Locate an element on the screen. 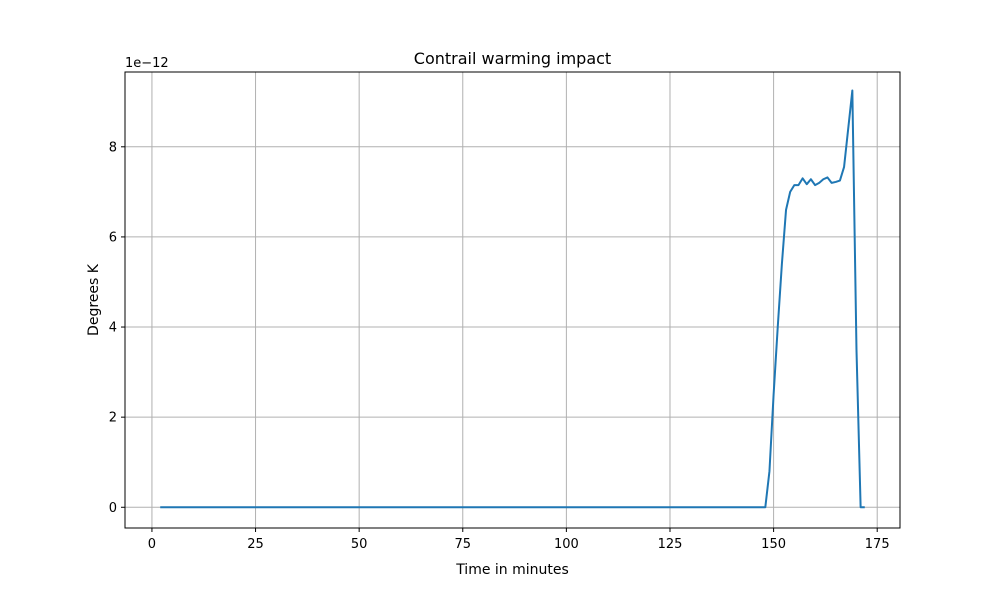 This screenshot has height=605, width=1000. y-tick-label: 4 is located at coordinates (113, 328).